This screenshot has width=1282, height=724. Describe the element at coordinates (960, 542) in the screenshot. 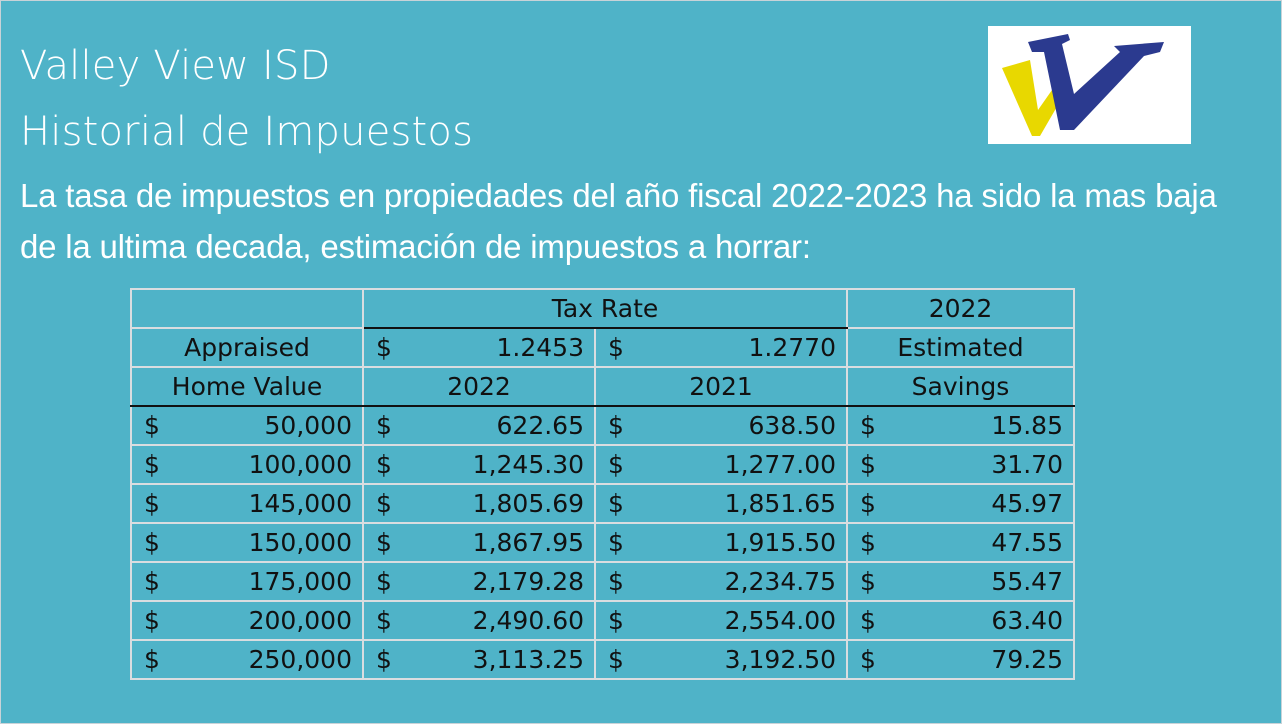

I see `savings-cell: $47.55` at that location.